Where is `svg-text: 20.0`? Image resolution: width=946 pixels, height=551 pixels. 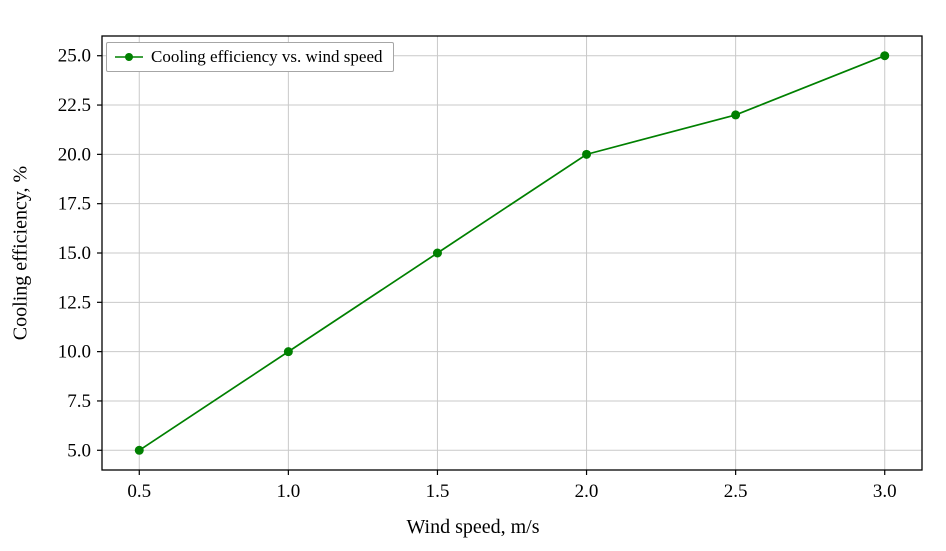 svg-text: 20.0 is located at coordinates (74, 154).